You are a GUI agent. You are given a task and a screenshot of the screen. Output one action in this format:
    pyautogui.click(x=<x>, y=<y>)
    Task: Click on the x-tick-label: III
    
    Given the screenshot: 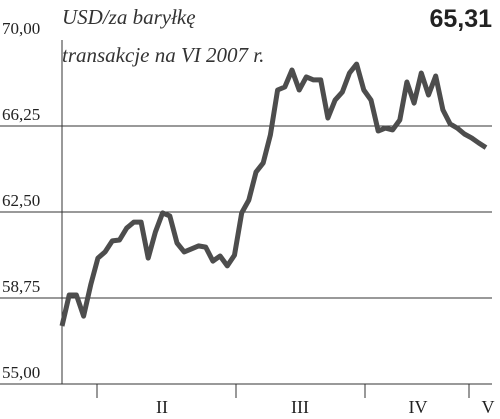 What is the action you would take?
    pyautogui.click(x=300, y=407)
    